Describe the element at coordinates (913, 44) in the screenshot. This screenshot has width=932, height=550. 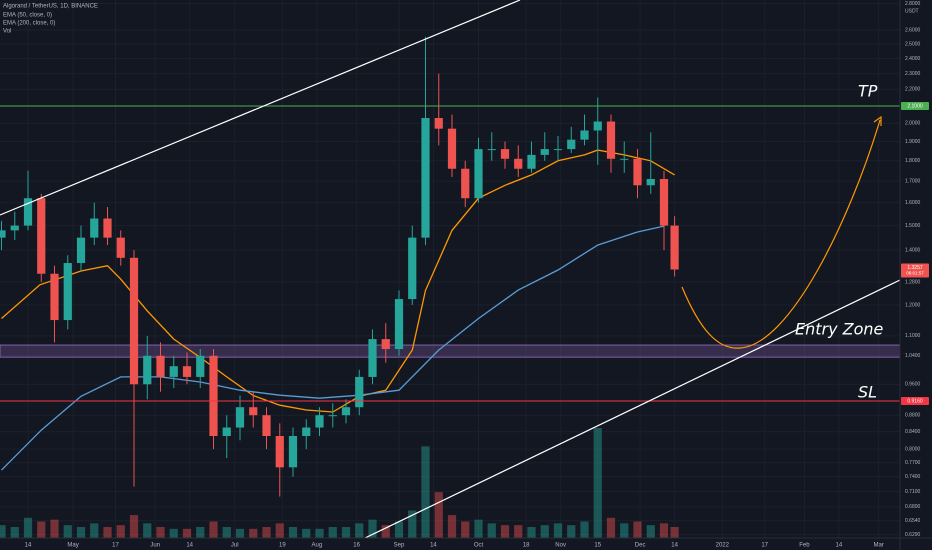
I see `y-tick-label: 2.5000` at that location.